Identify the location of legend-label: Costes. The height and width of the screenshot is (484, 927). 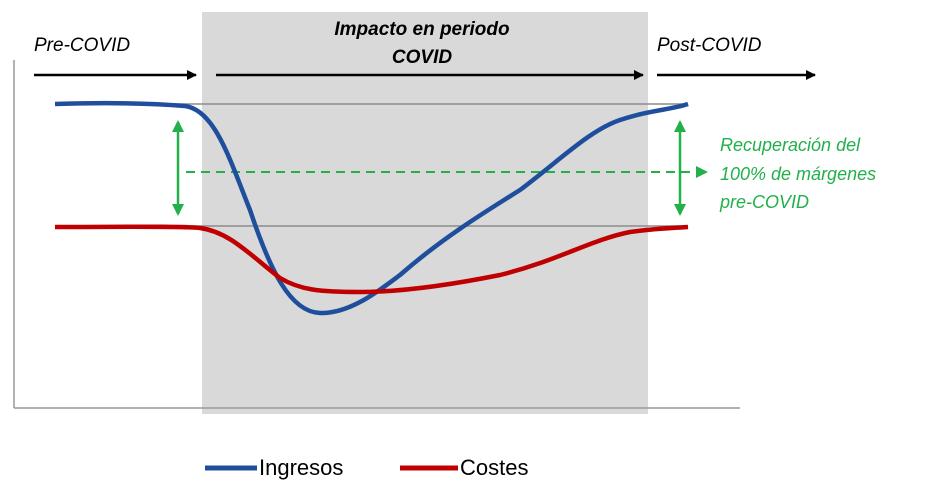
(494, 467).